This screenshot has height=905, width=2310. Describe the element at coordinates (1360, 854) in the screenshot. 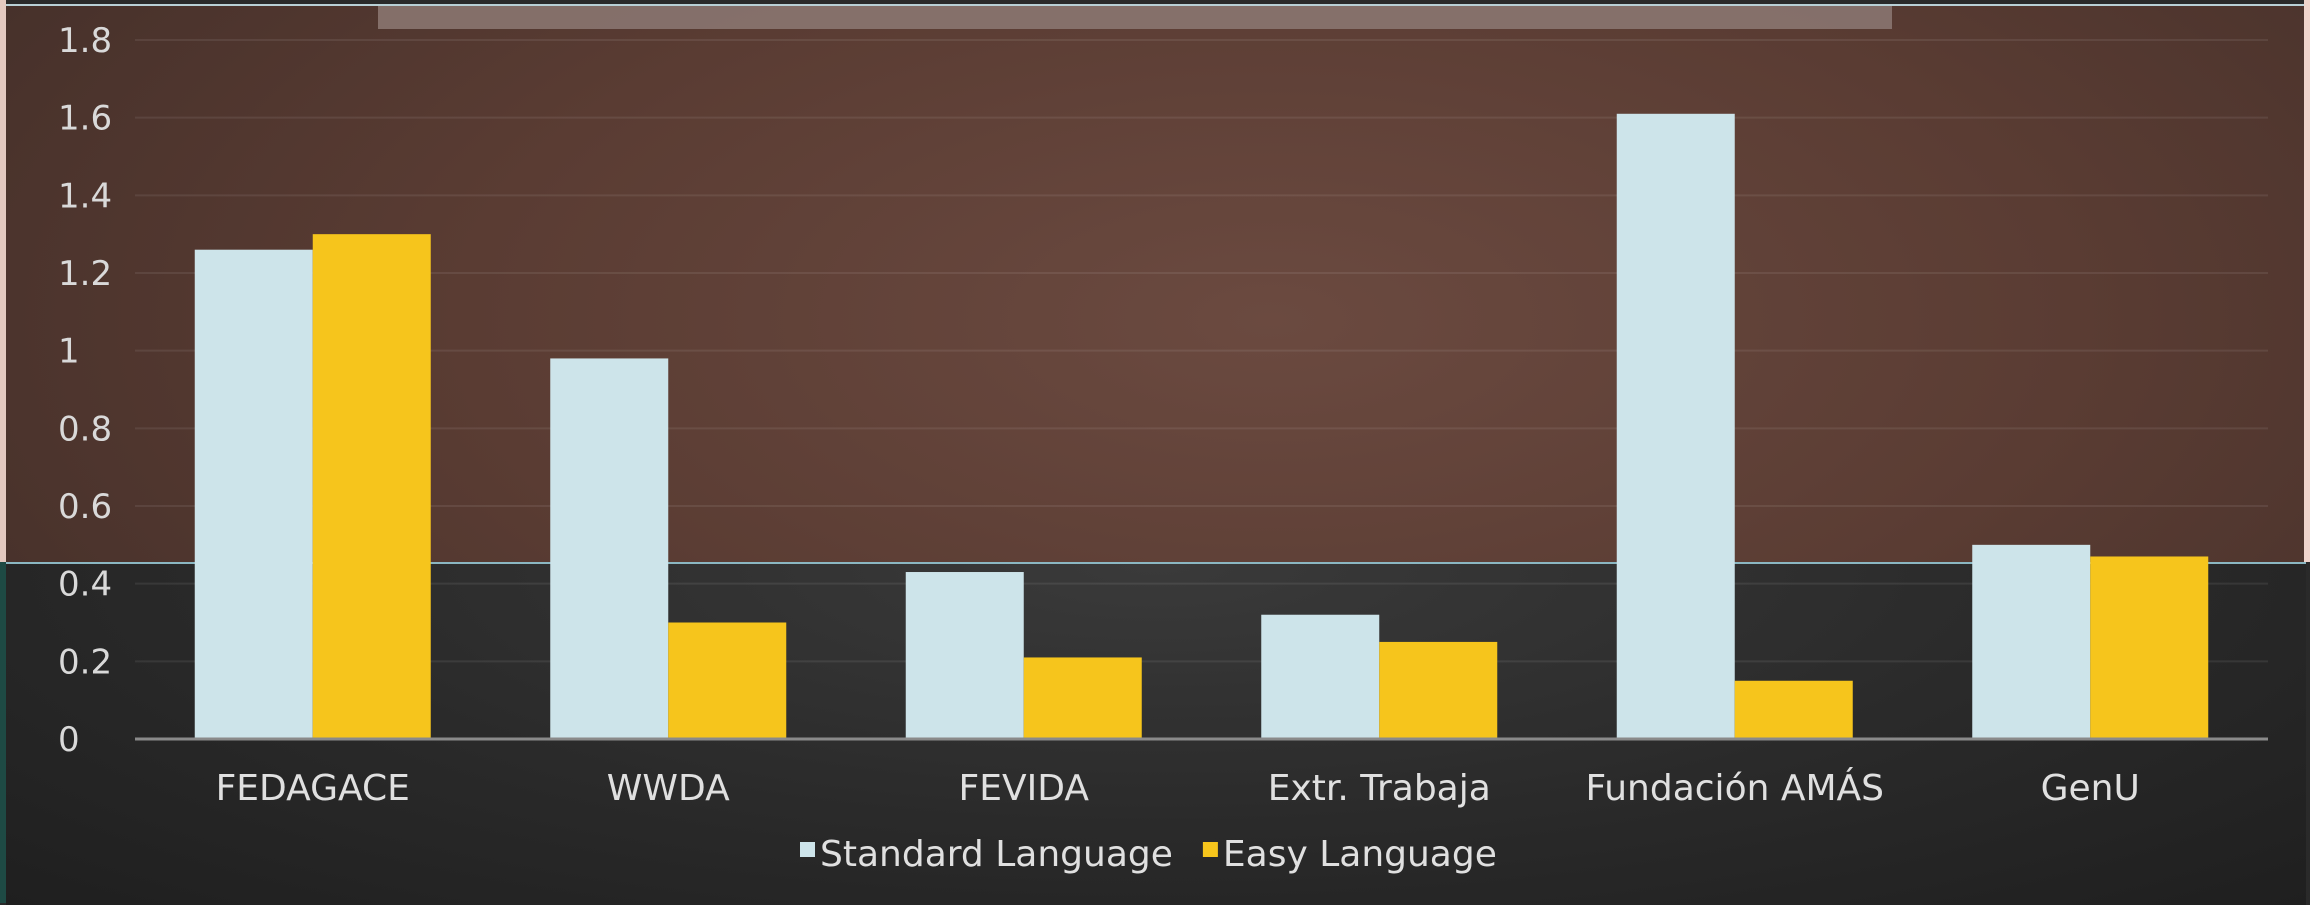

I see `legend-label: Easy Language` at that location.